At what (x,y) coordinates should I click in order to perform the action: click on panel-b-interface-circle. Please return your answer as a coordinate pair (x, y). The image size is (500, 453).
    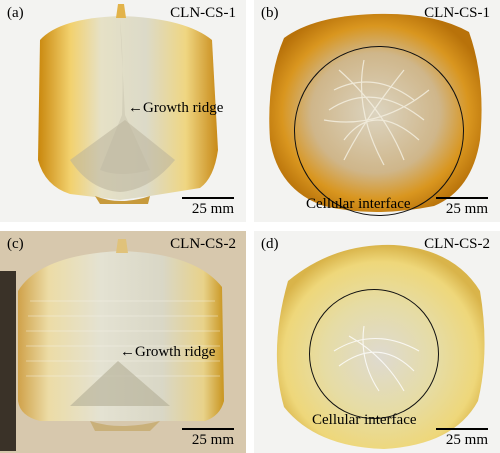
    Looking at the image, I should click on (379, 131).